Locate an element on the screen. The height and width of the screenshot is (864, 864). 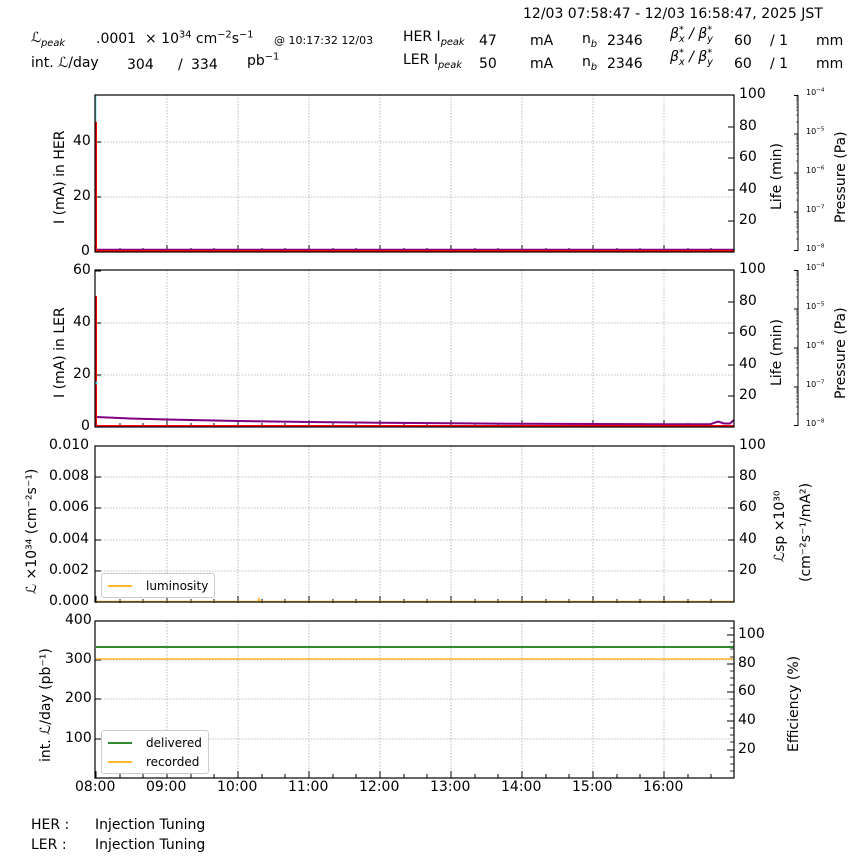
intl-ytick: 300 is located at coordinates (78, 659).